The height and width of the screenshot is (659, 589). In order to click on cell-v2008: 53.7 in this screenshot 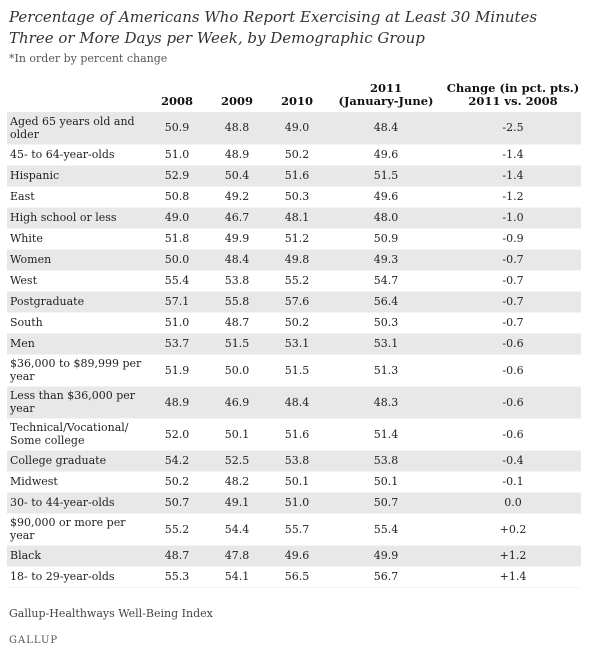, I will do `click(177, 344)`.